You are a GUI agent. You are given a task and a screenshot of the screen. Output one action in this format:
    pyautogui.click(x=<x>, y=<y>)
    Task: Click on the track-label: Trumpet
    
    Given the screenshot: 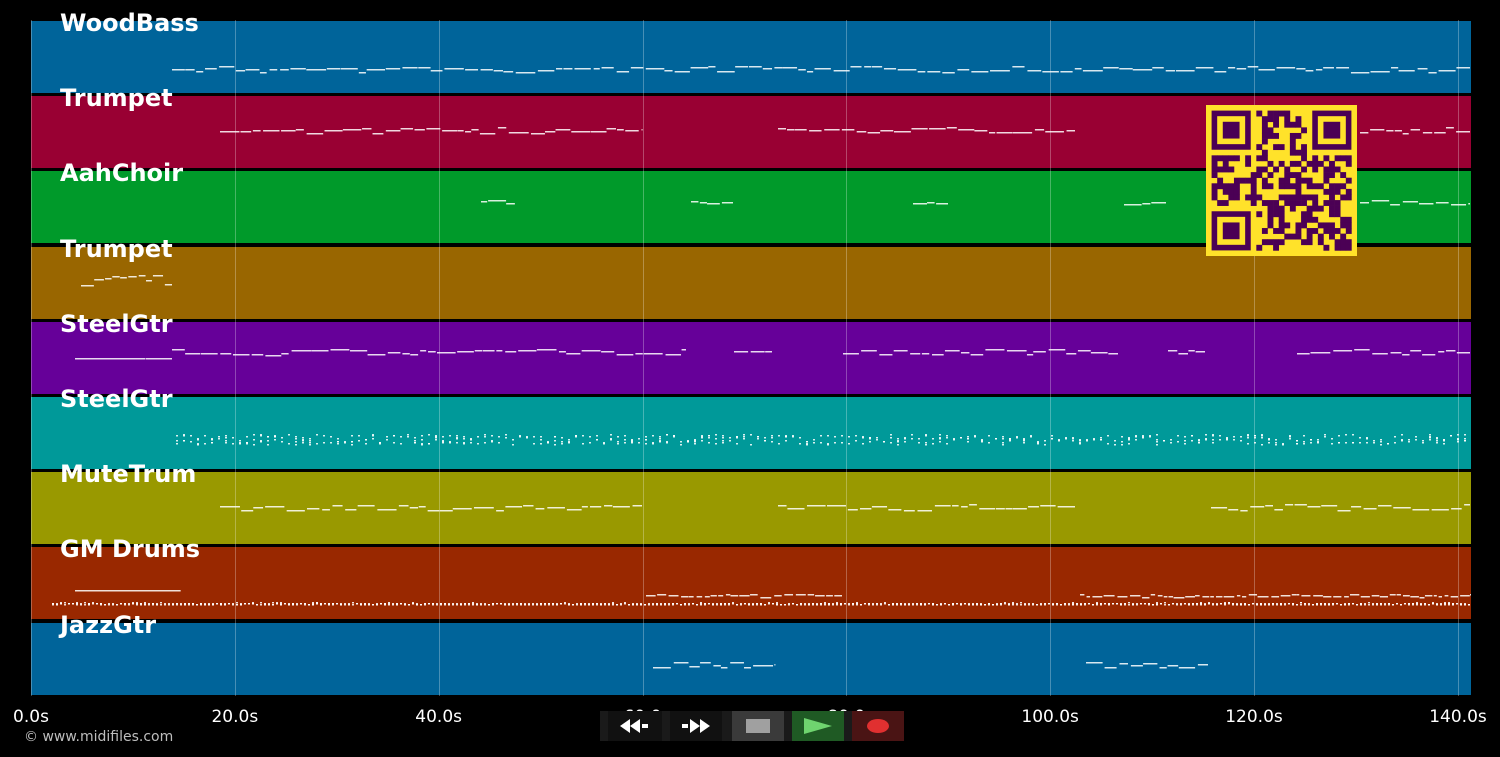 What is the action you would take?
    pyautogui.click(x=116, y=248)
    